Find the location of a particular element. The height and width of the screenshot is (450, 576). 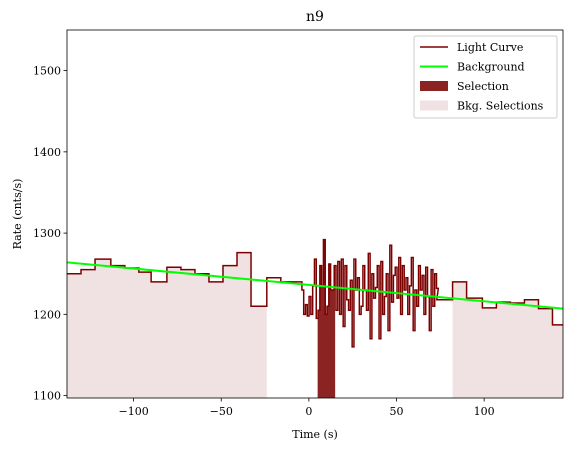

x-tick-label: 100 is located at coordinates (484, 411).